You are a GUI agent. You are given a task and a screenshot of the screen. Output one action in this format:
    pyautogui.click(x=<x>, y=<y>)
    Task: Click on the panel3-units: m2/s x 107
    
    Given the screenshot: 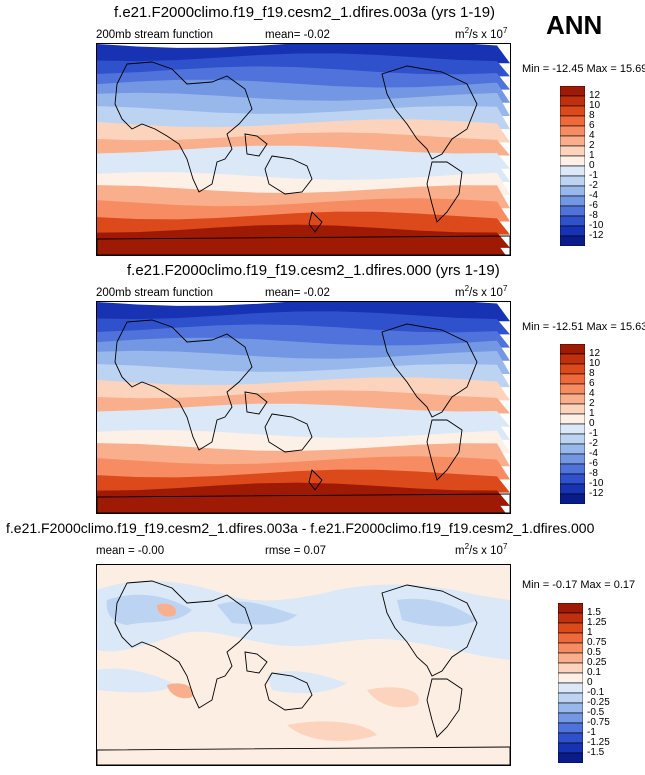 What is the action you would take?
    pyautogui.click(x=481, y=549)
    